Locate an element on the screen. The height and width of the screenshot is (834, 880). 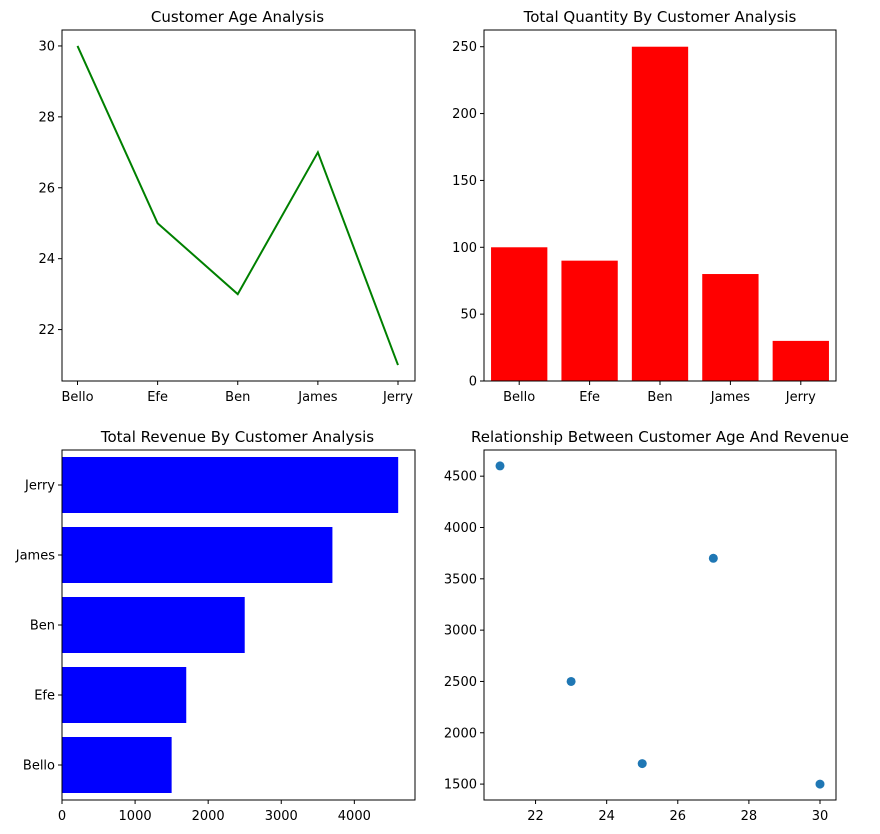
age-ytick-label: 30 is located at coordinates (46, 46).